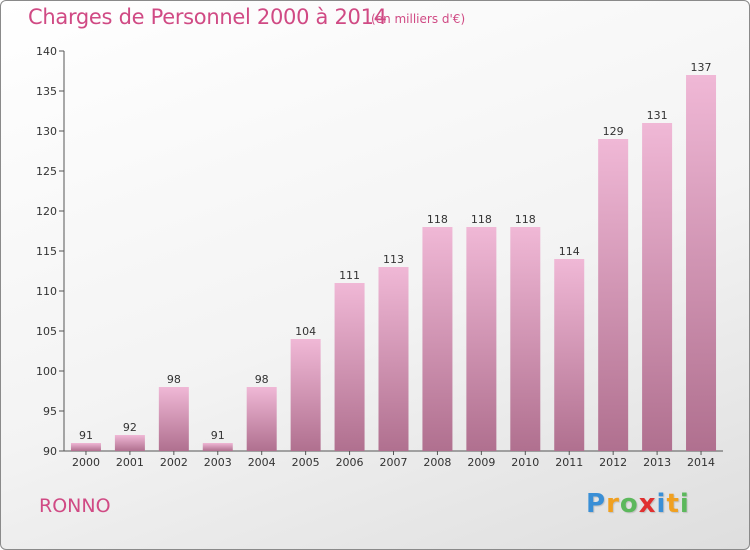  I want to click on bar-value-label: 131, so click(657, 115).